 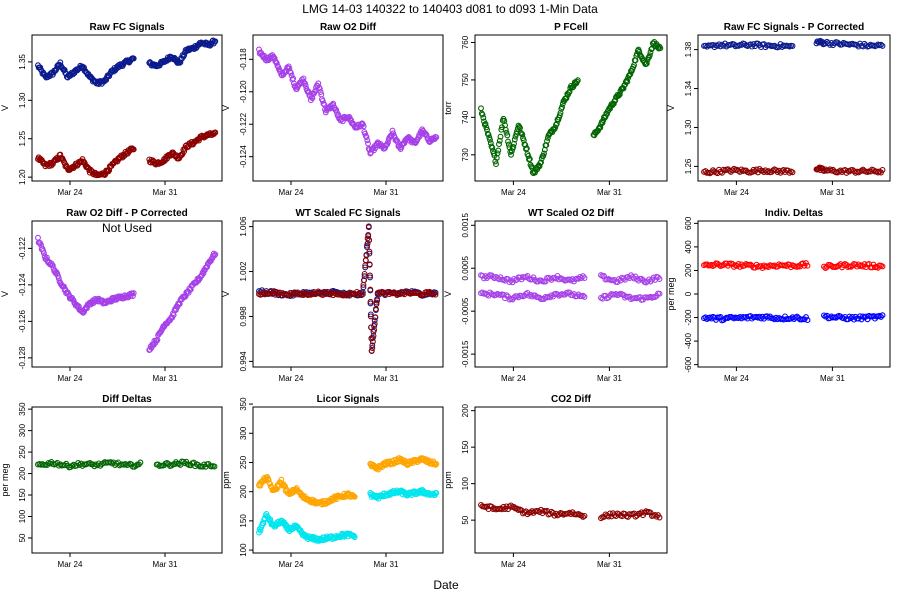 I want to click on y-tick-label: 350, so click(x=22, y=409).